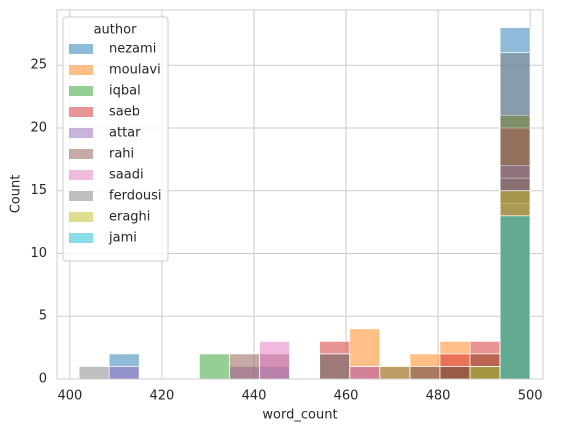  What do you see at coordinates (38, 65) in the screenshot?
I see `y-tick-label: 25` at bounding box center [38, 65].